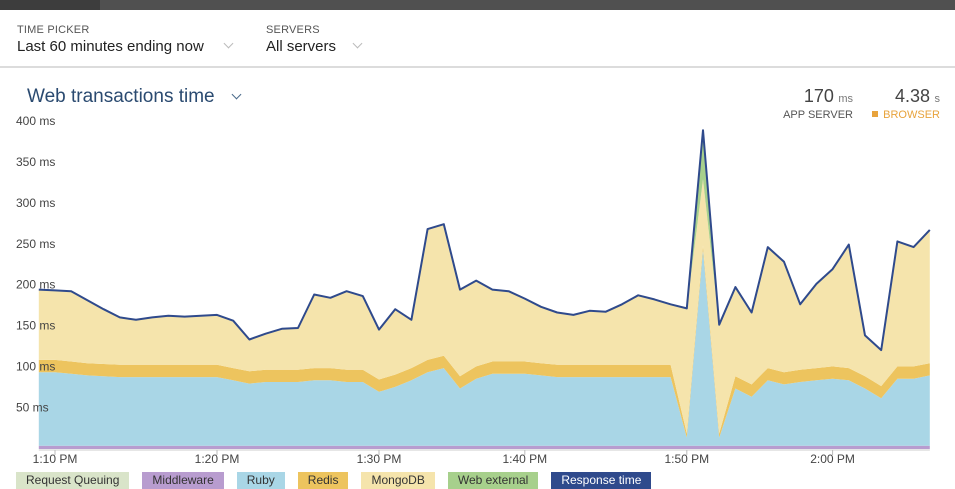  What do you see at coordinates (832, 459) in the screenshot?
I see `x-tick-label: 2:00 PM` at bounding box center [832, 459].